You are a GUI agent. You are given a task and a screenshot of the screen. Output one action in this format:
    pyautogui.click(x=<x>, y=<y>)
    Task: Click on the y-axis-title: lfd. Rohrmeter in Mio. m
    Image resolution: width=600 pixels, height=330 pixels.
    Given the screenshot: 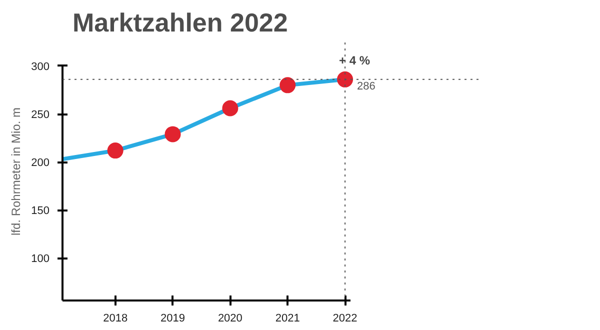 What is the action you would take?
    pyautogui.click(x=16, y=171)
    